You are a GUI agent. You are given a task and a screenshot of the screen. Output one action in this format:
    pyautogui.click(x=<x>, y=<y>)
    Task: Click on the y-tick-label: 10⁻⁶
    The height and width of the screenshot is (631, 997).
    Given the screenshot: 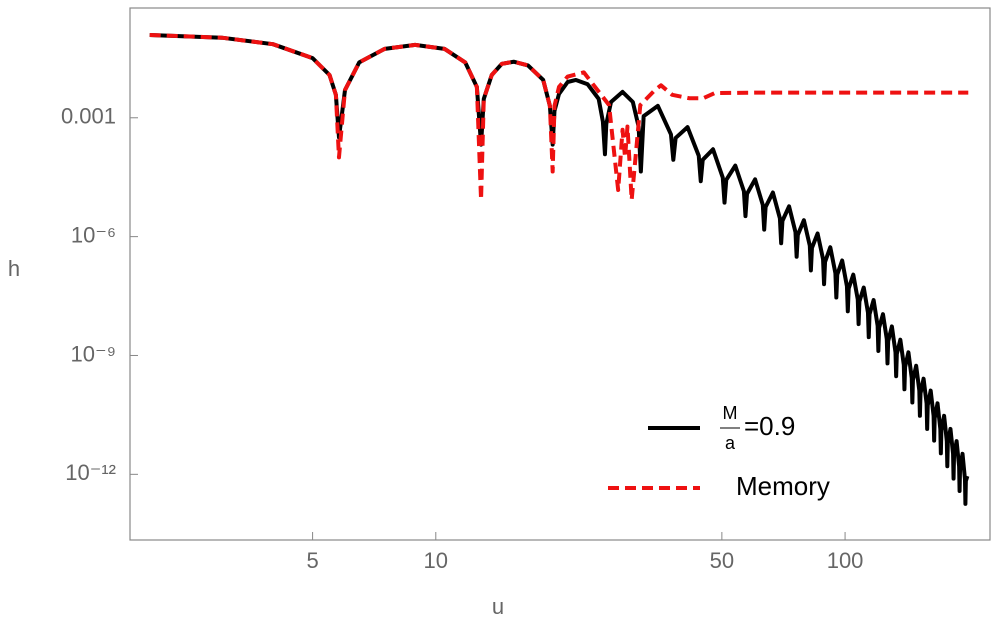 What is the action you would take?
    pyautogui.click(x=93, y=234)
    